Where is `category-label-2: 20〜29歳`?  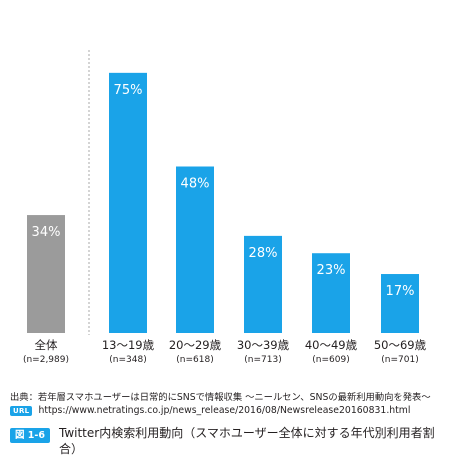 category-label-2: 20〜29歳 is located at coordinates (195, 345).